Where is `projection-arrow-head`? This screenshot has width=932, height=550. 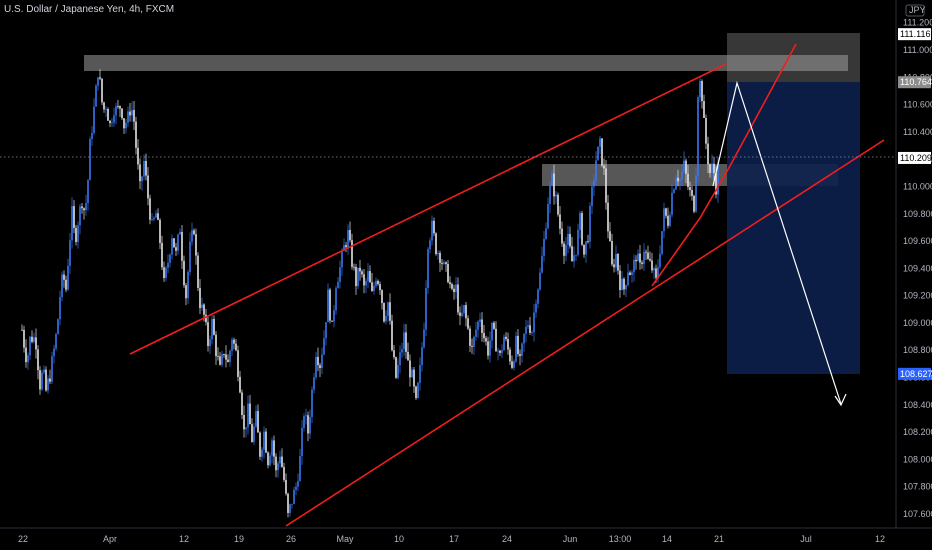
projection-arrow-head is located at coordinates (840, 400).